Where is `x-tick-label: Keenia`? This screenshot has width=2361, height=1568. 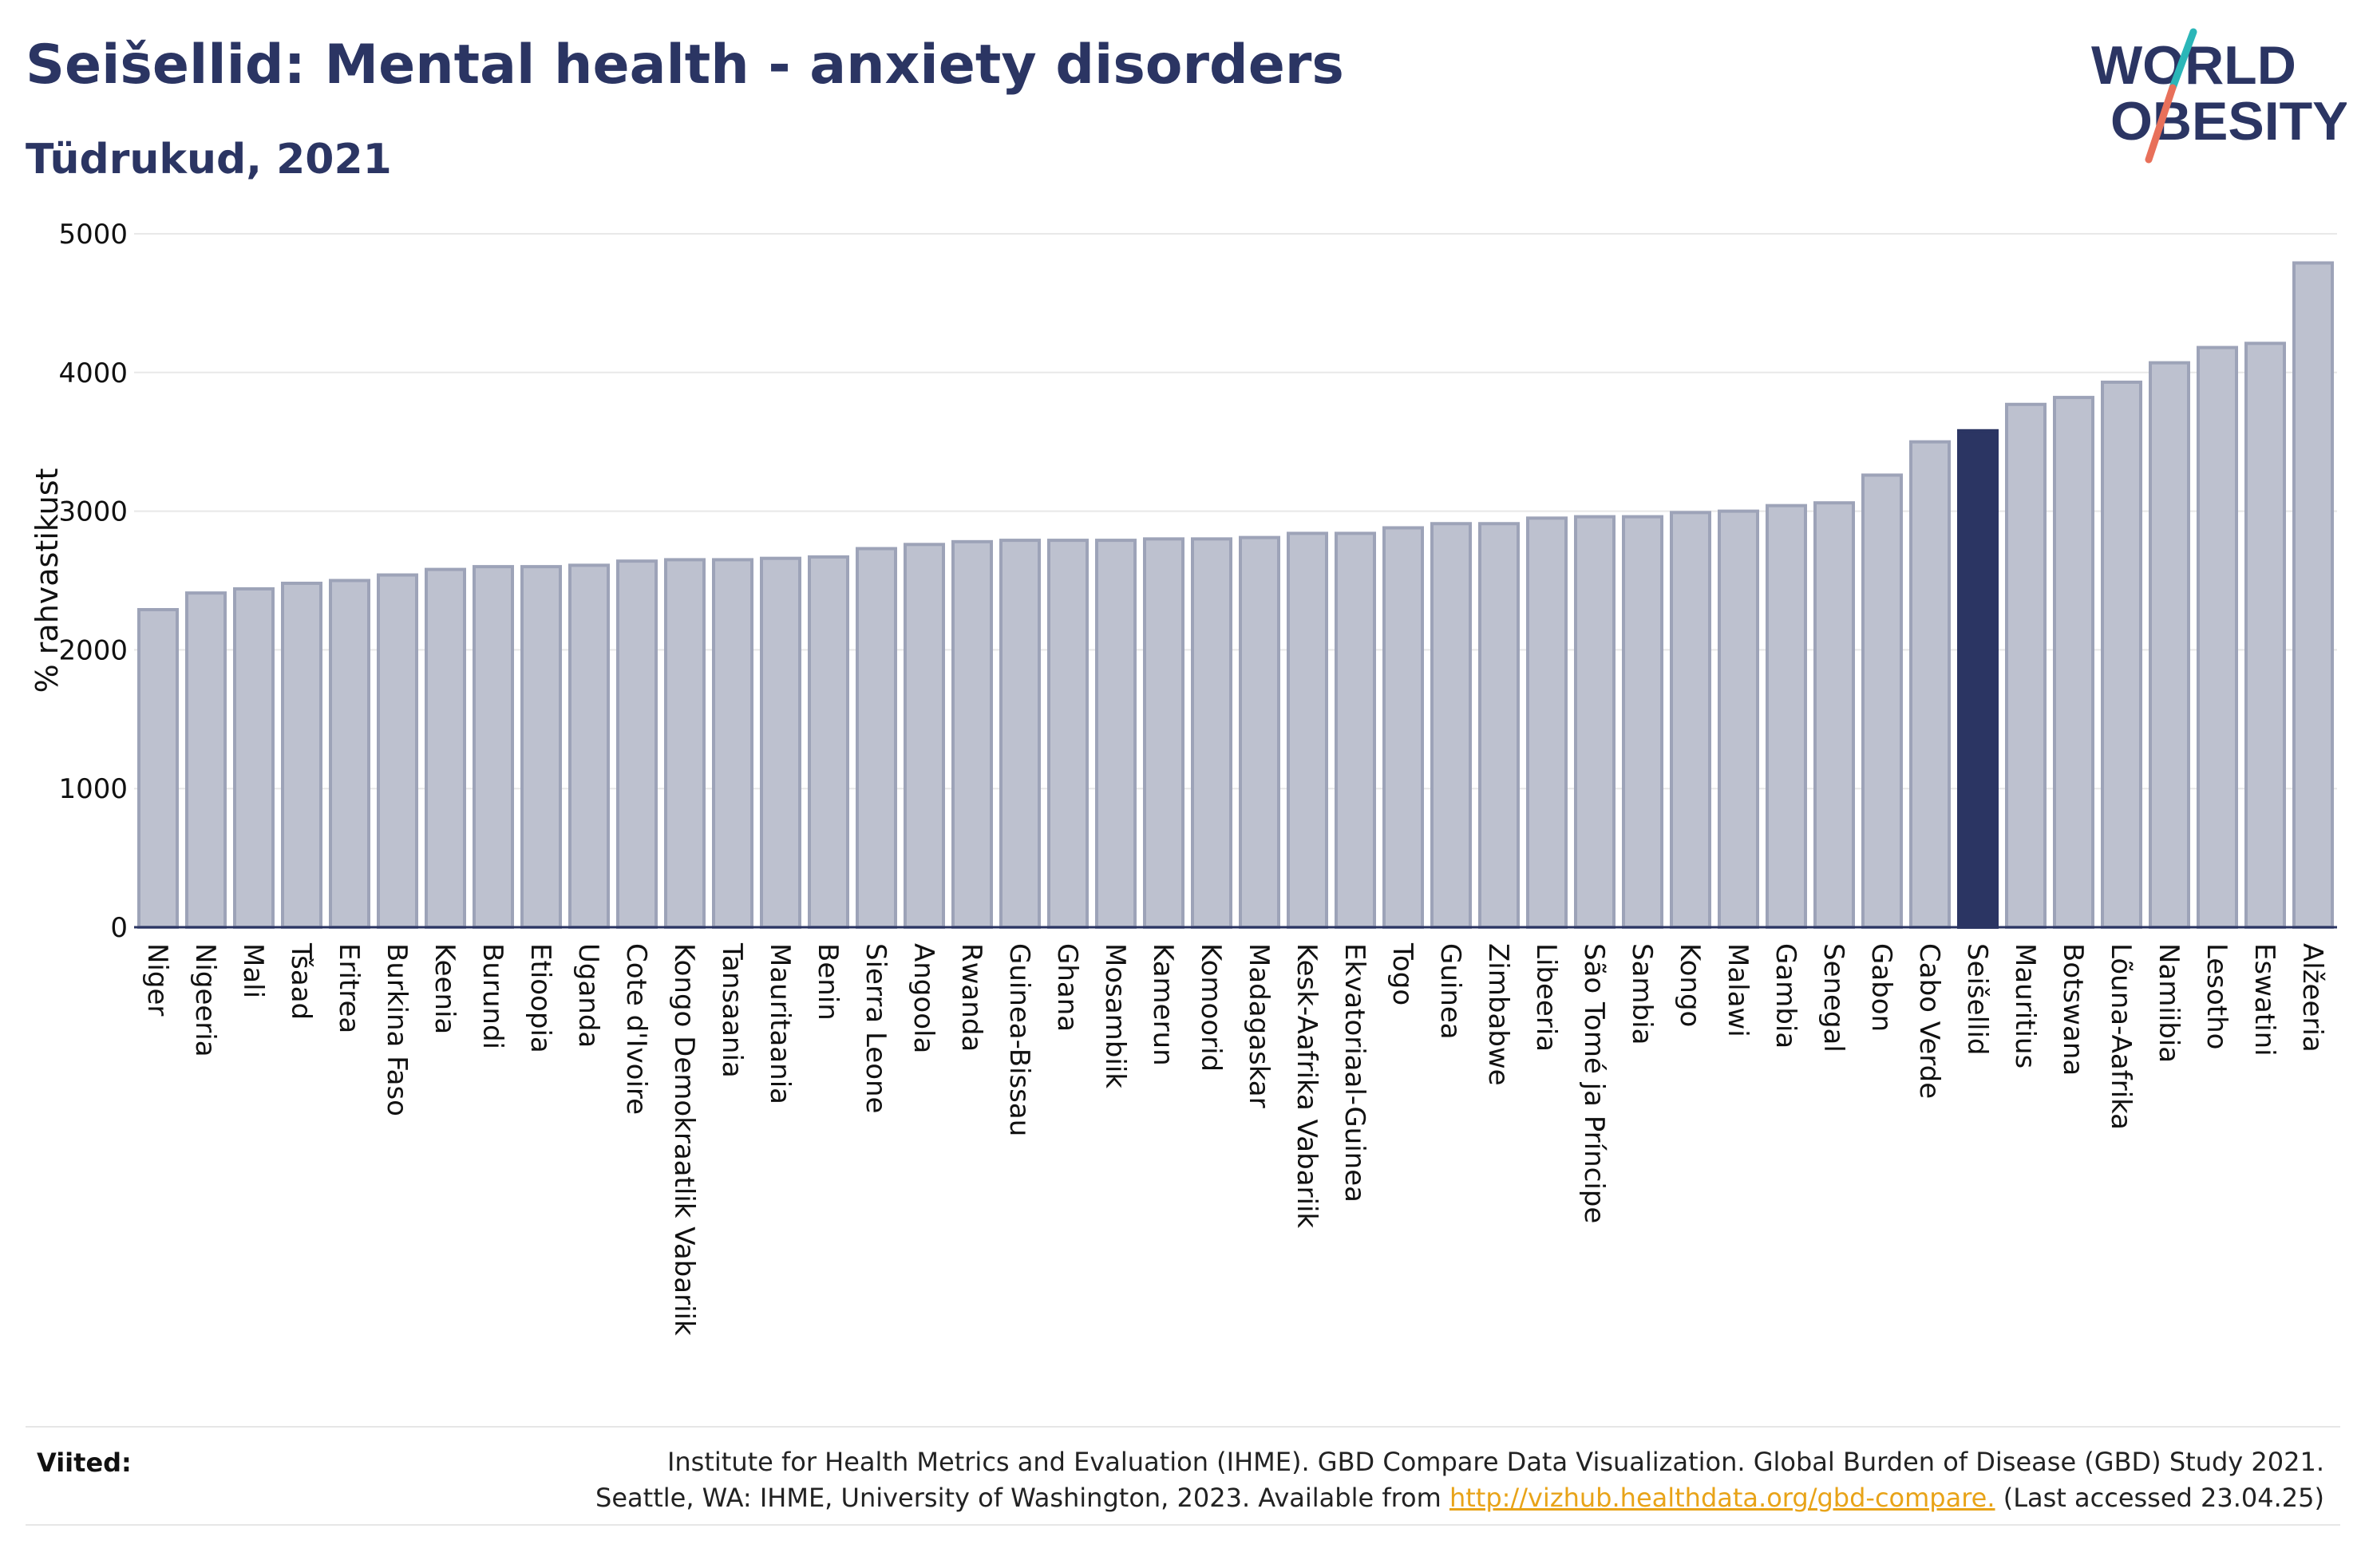 x-tick-label: Keenia is located at coordinates (445, 988).